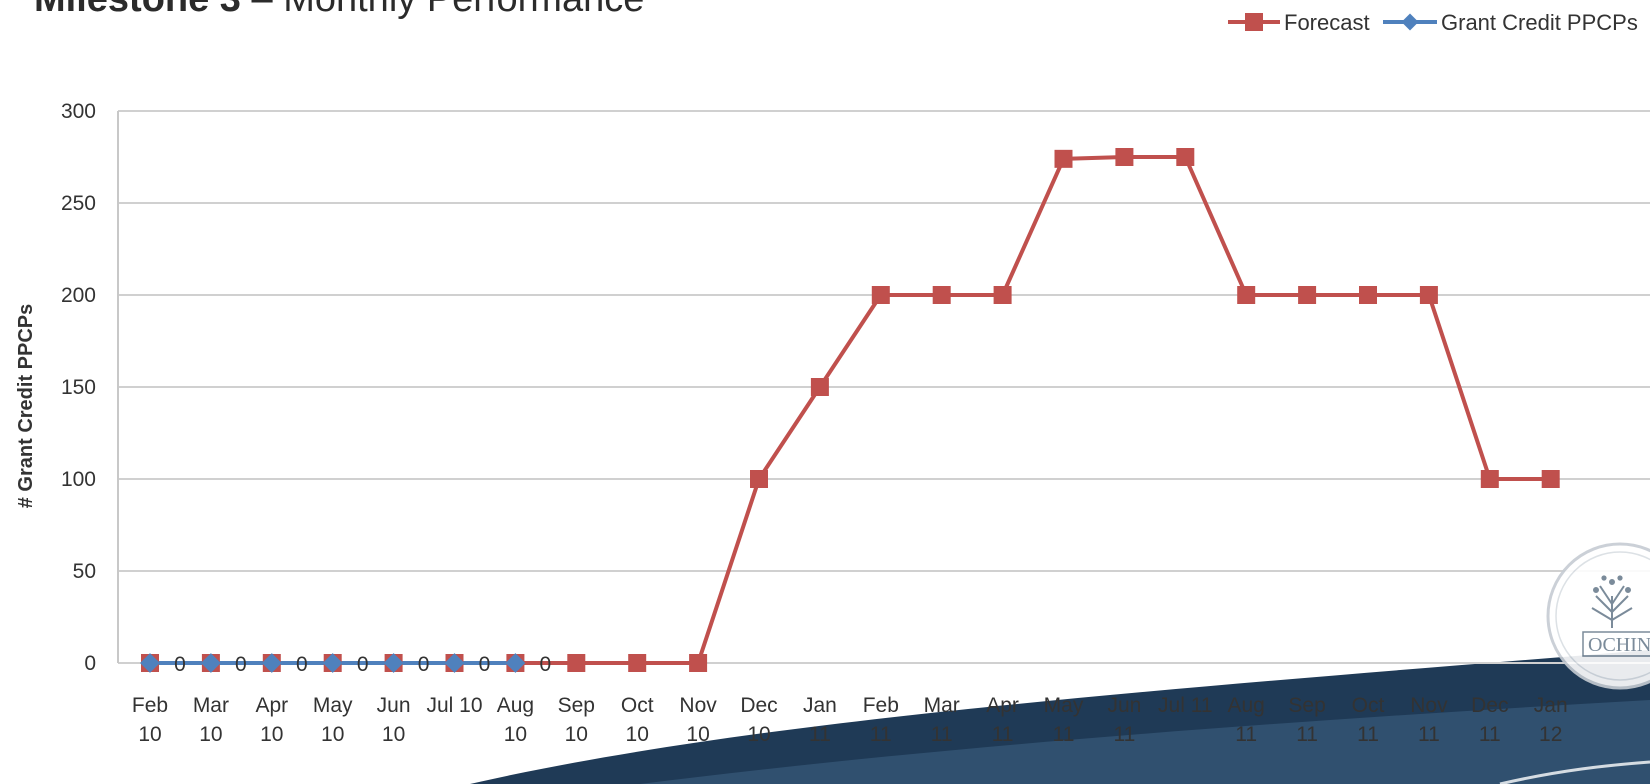  I want to click on x-tick-label-month: Jul 11, so click(1185, 705).